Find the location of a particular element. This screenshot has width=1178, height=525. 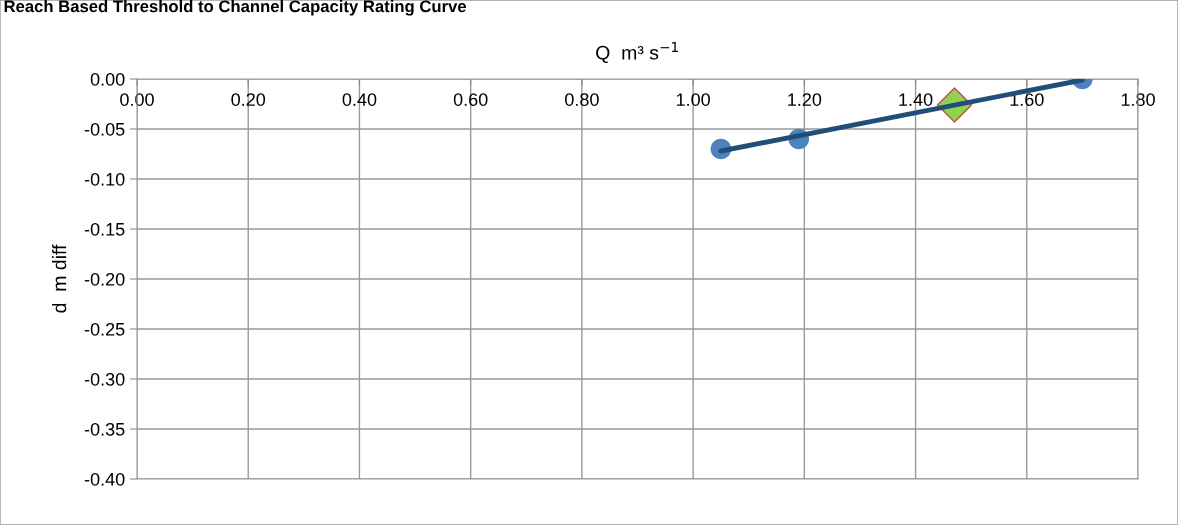

y-axis-title: d m diff is located at coordinates (59, 278).